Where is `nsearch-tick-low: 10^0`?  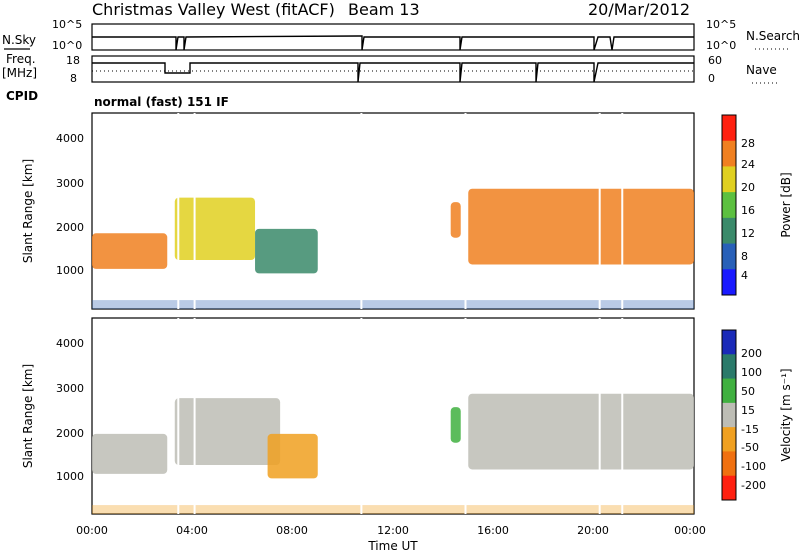 nsearch-tick-low: 10^0 is located at coordinates (721, 45).